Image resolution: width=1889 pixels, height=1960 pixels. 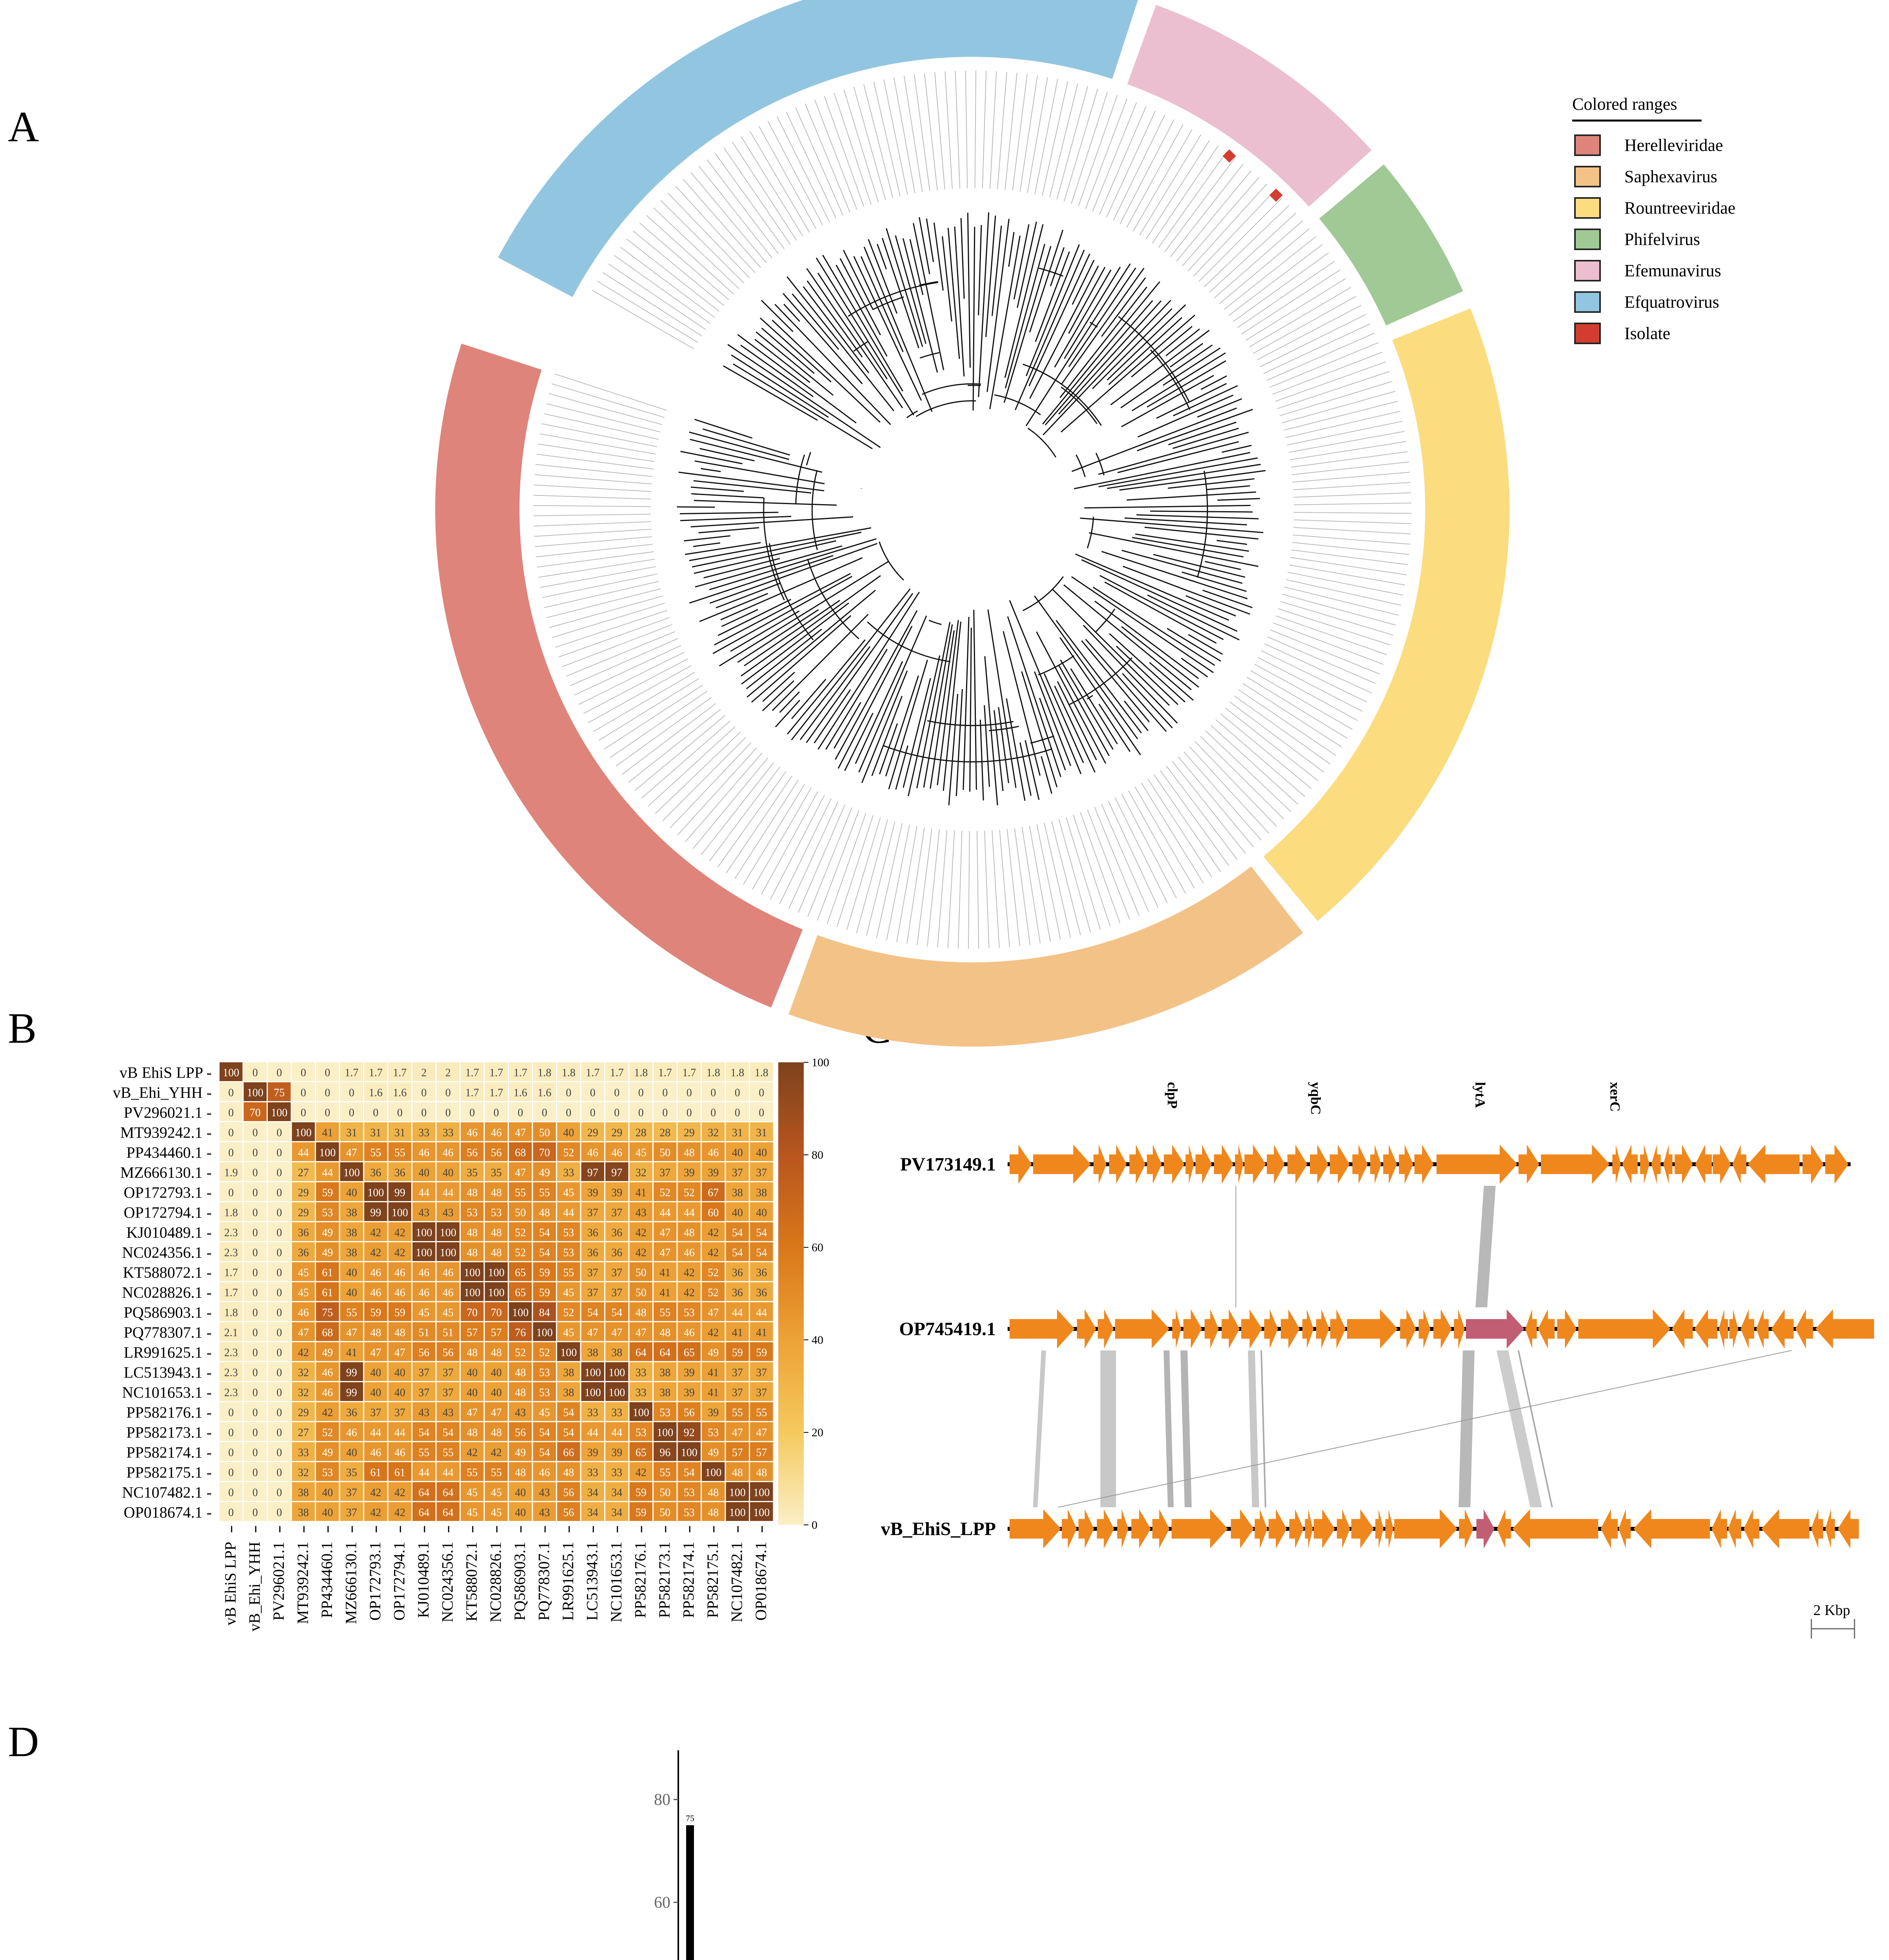 What do you see at coordinates (592, 1133) in the screenshot?
I see `heatmap-cell-value: 29` at bounding box center [592, 1133].